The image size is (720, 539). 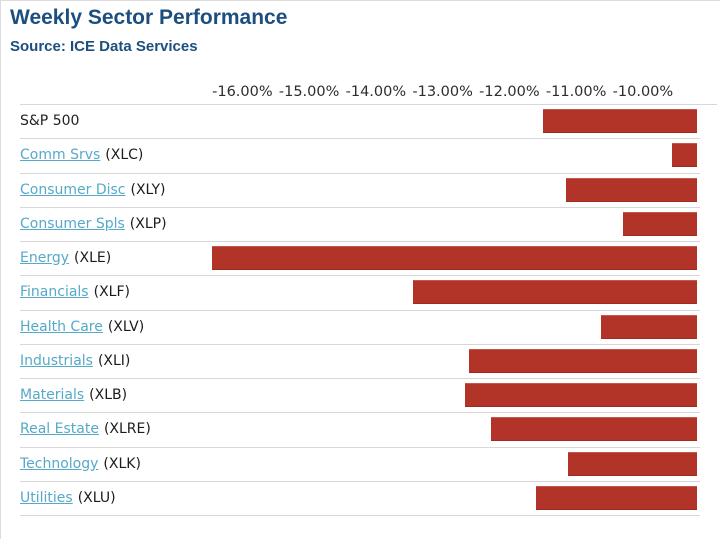 What do you see at coordinates (148, 189) in the screenshot?
I see `ticker-label: (XLY)` at bounding box center [148, 189].